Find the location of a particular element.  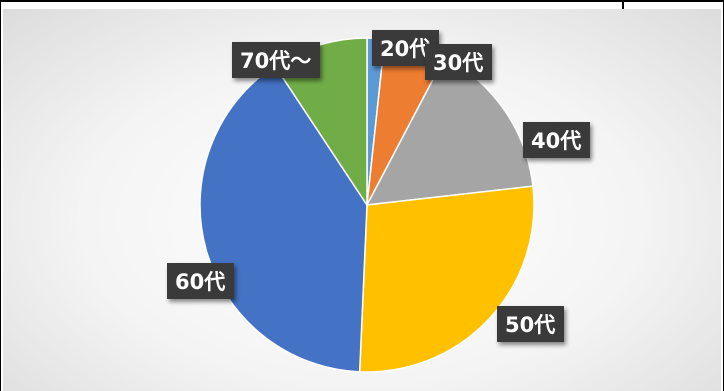

data-label-text: 50代 is located at coordinates (530, 325).